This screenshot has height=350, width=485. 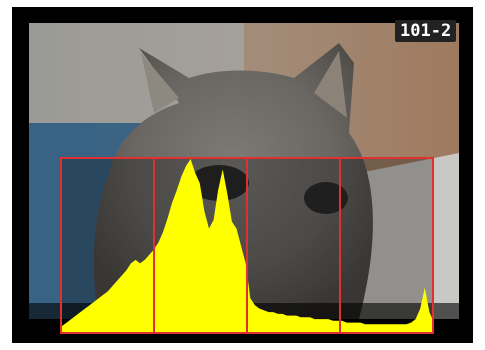 What do you see at coordinates (426, 31) in the screenshot?
I see `file-number-label: 101-2` at bounding box center [426, 31].